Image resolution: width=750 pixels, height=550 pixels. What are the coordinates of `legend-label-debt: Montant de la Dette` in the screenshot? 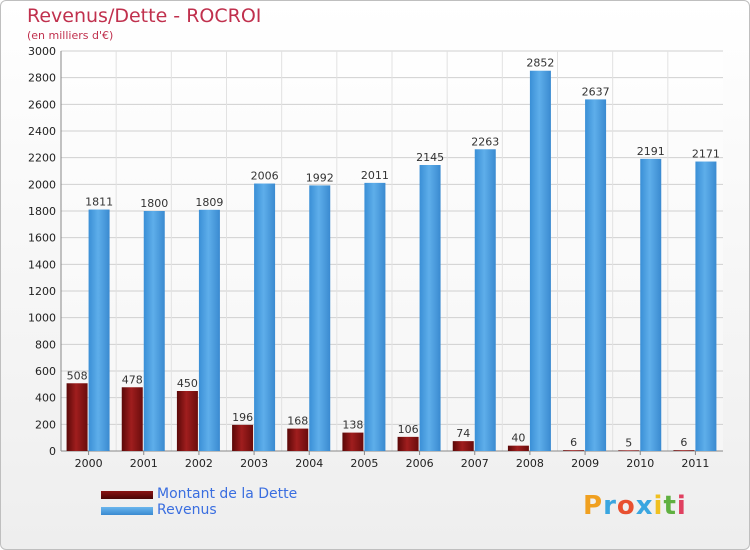 It's located at (227, 494).